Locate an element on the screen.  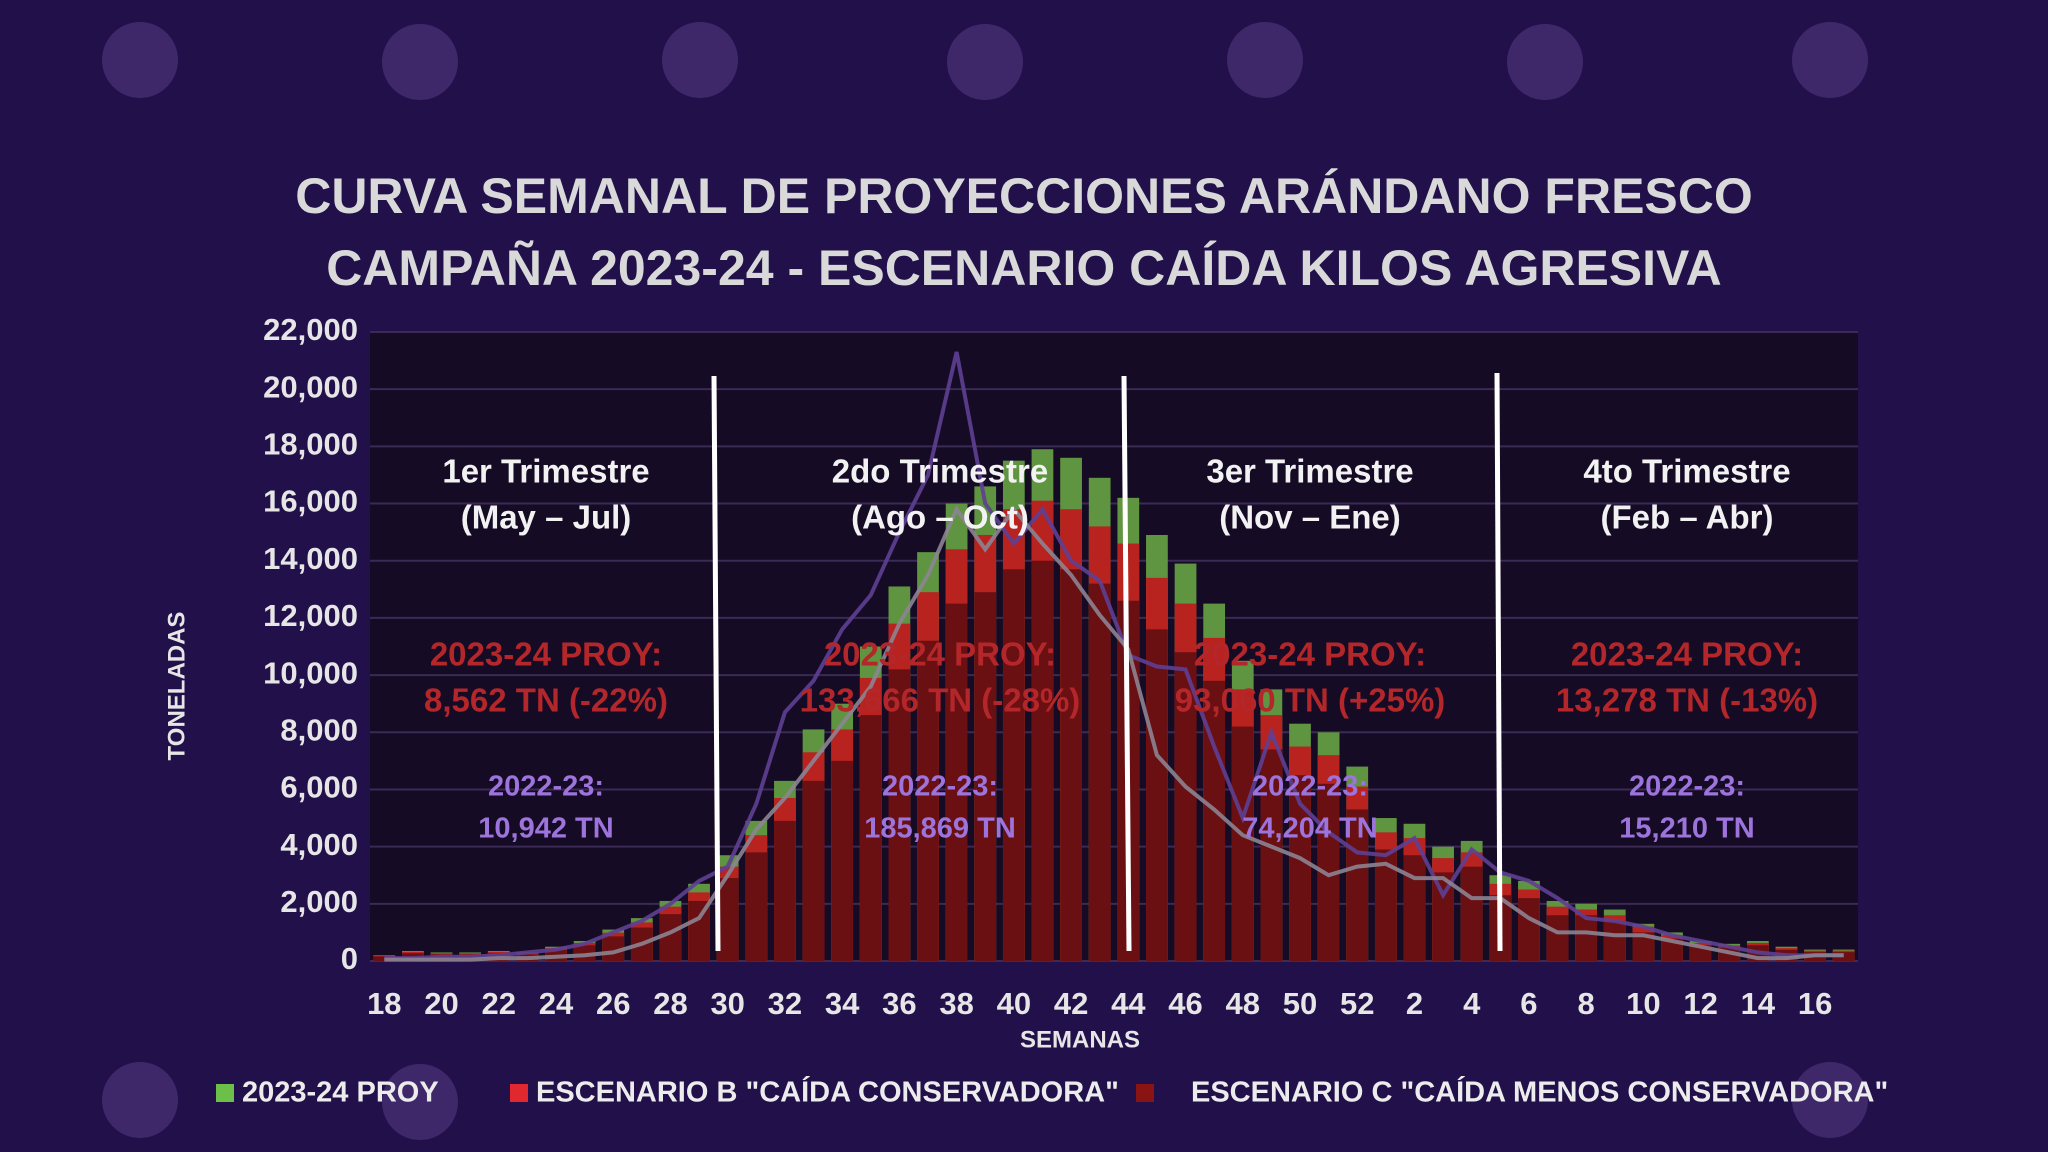
x-tick-label: 48 is located at coordinates (1243, 1003).